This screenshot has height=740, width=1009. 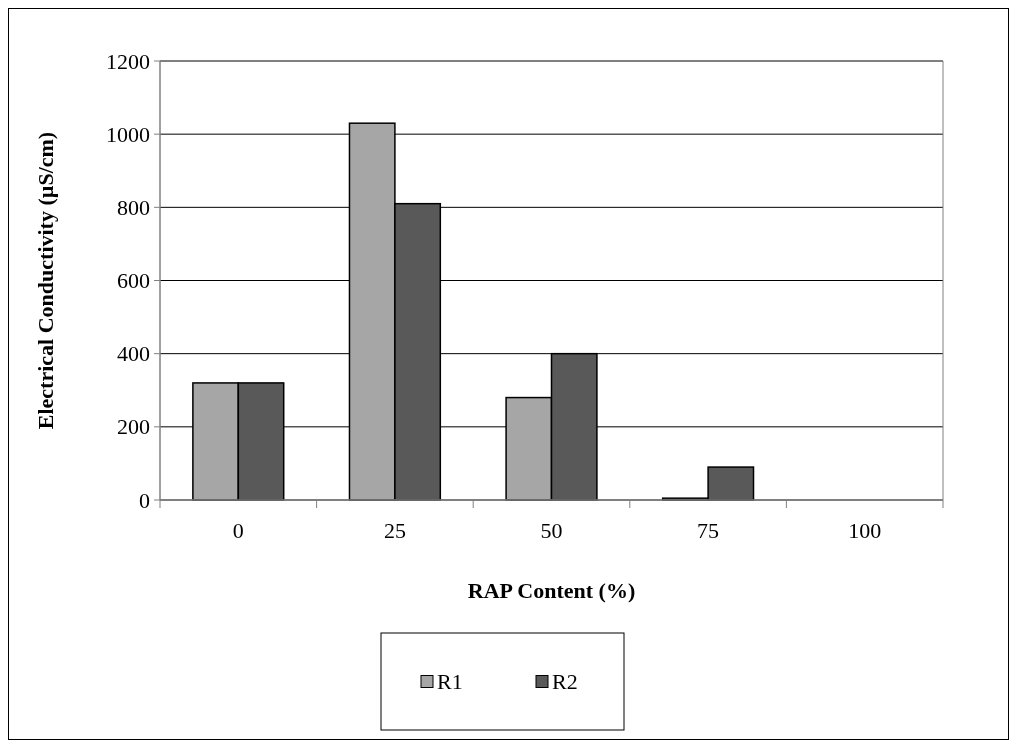 What do you see at coordinates (128, 134) in the screenshot?
I see `y-tick-label: 1000` at bounding box center [128, 134].